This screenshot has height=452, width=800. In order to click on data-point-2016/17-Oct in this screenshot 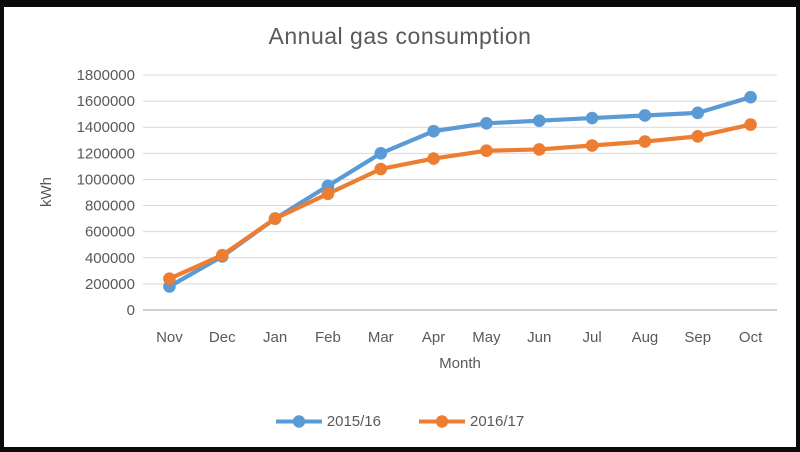, I will do `click(750, 124)`.